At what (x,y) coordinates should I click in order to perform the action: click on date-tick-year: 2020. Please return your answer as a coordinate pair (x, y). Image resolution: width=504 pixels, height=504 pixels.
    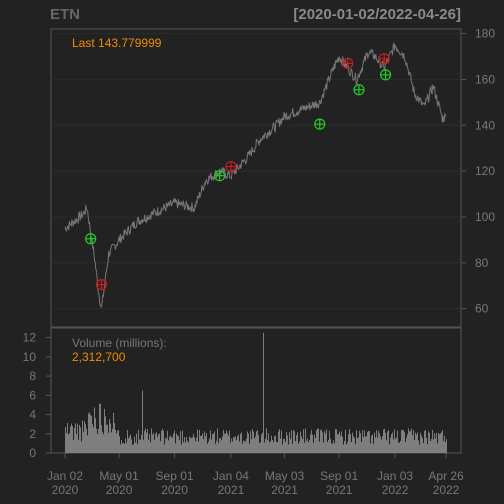
    Looking at the image, I should click on (65, 490).